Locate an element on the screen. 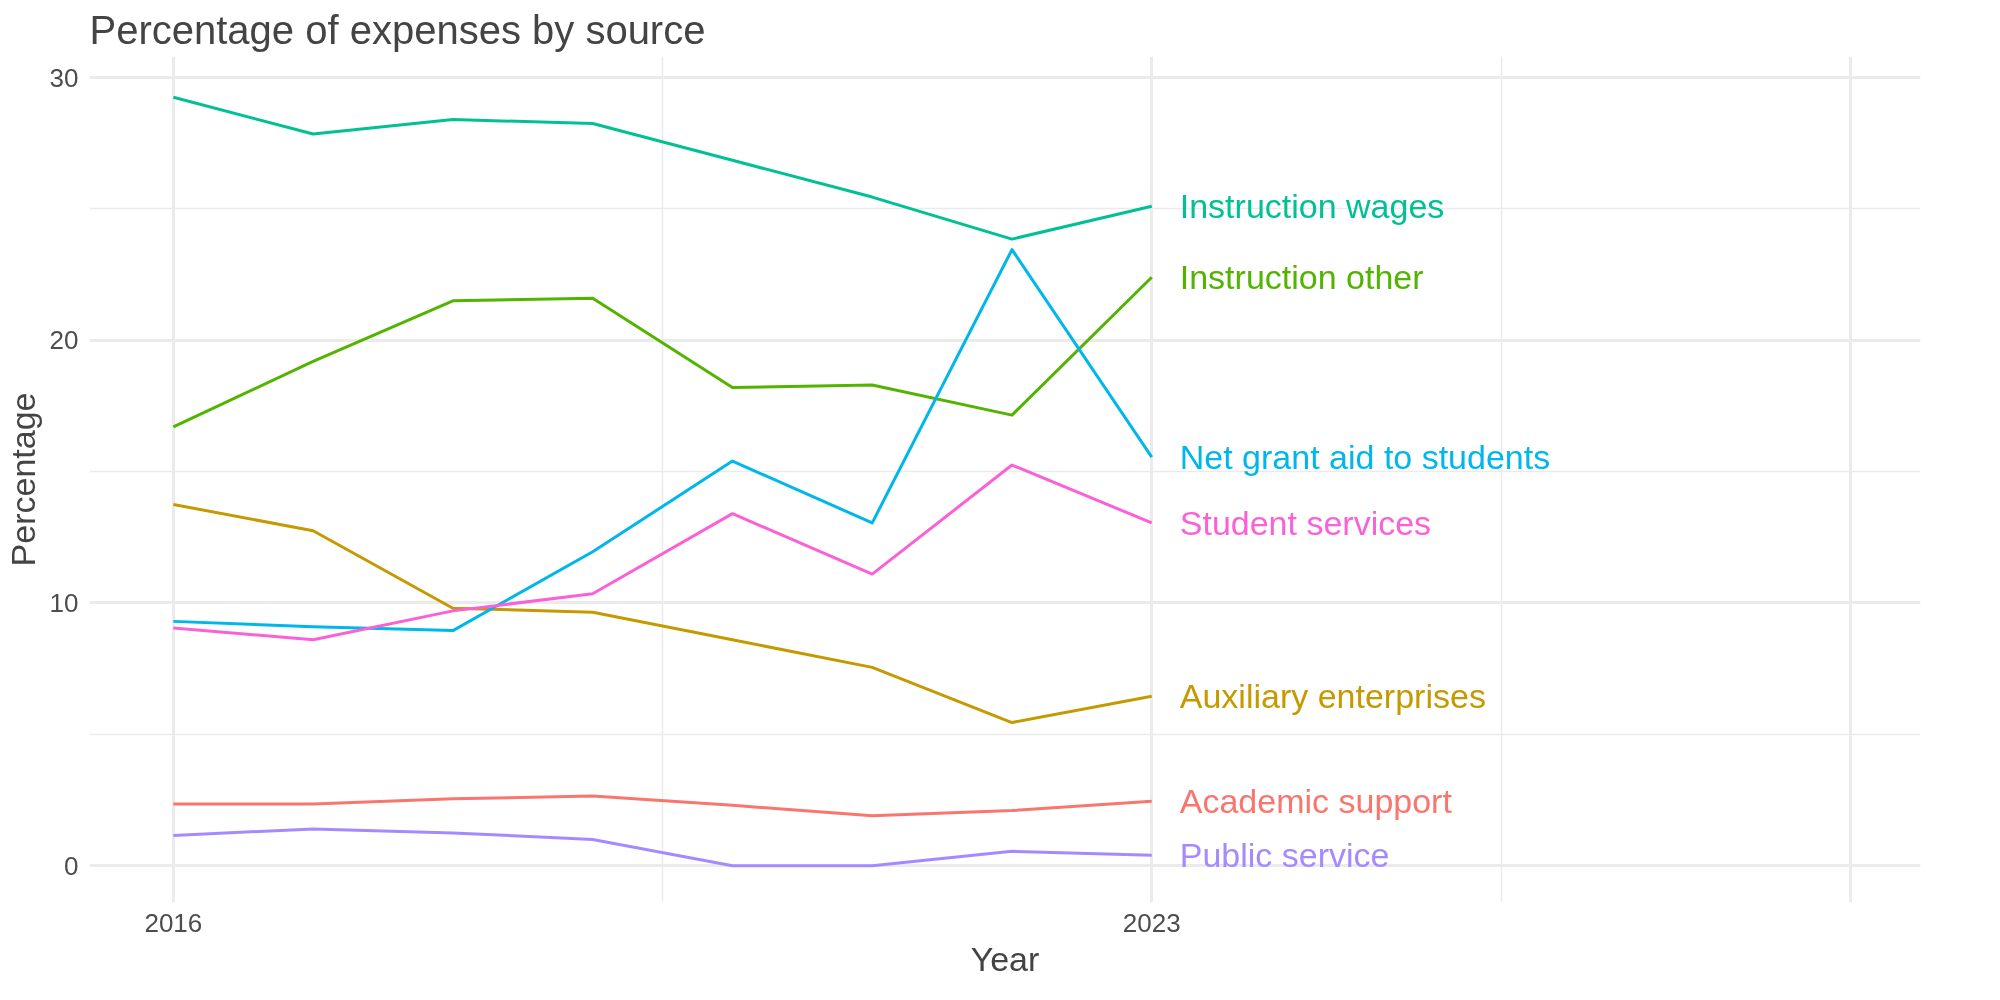  y-tick-label: 0 is located at coordinates (71, 865).